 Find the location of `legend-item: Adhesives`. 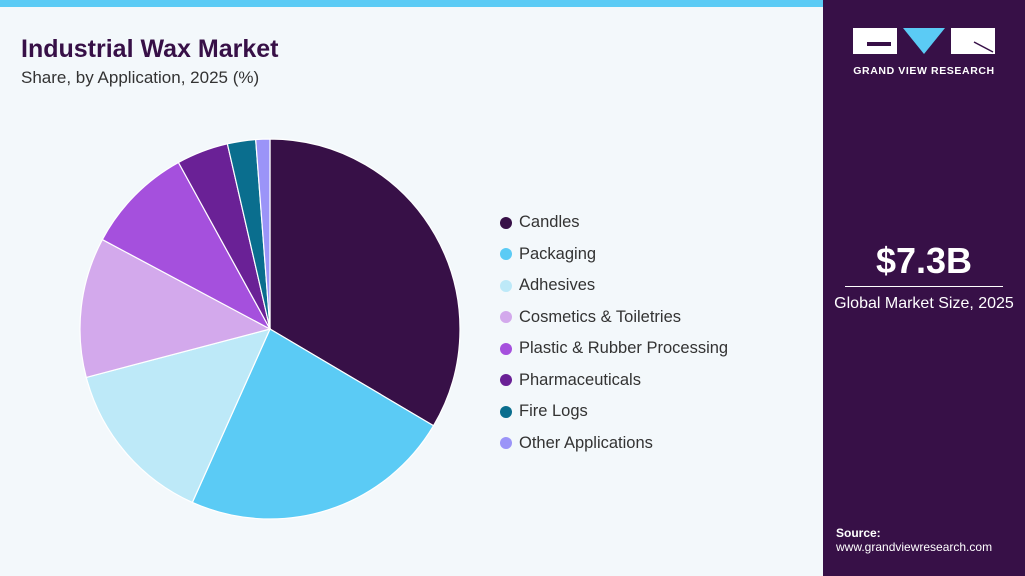

legend-item: Adhesives is located at coordinates (614, 286).